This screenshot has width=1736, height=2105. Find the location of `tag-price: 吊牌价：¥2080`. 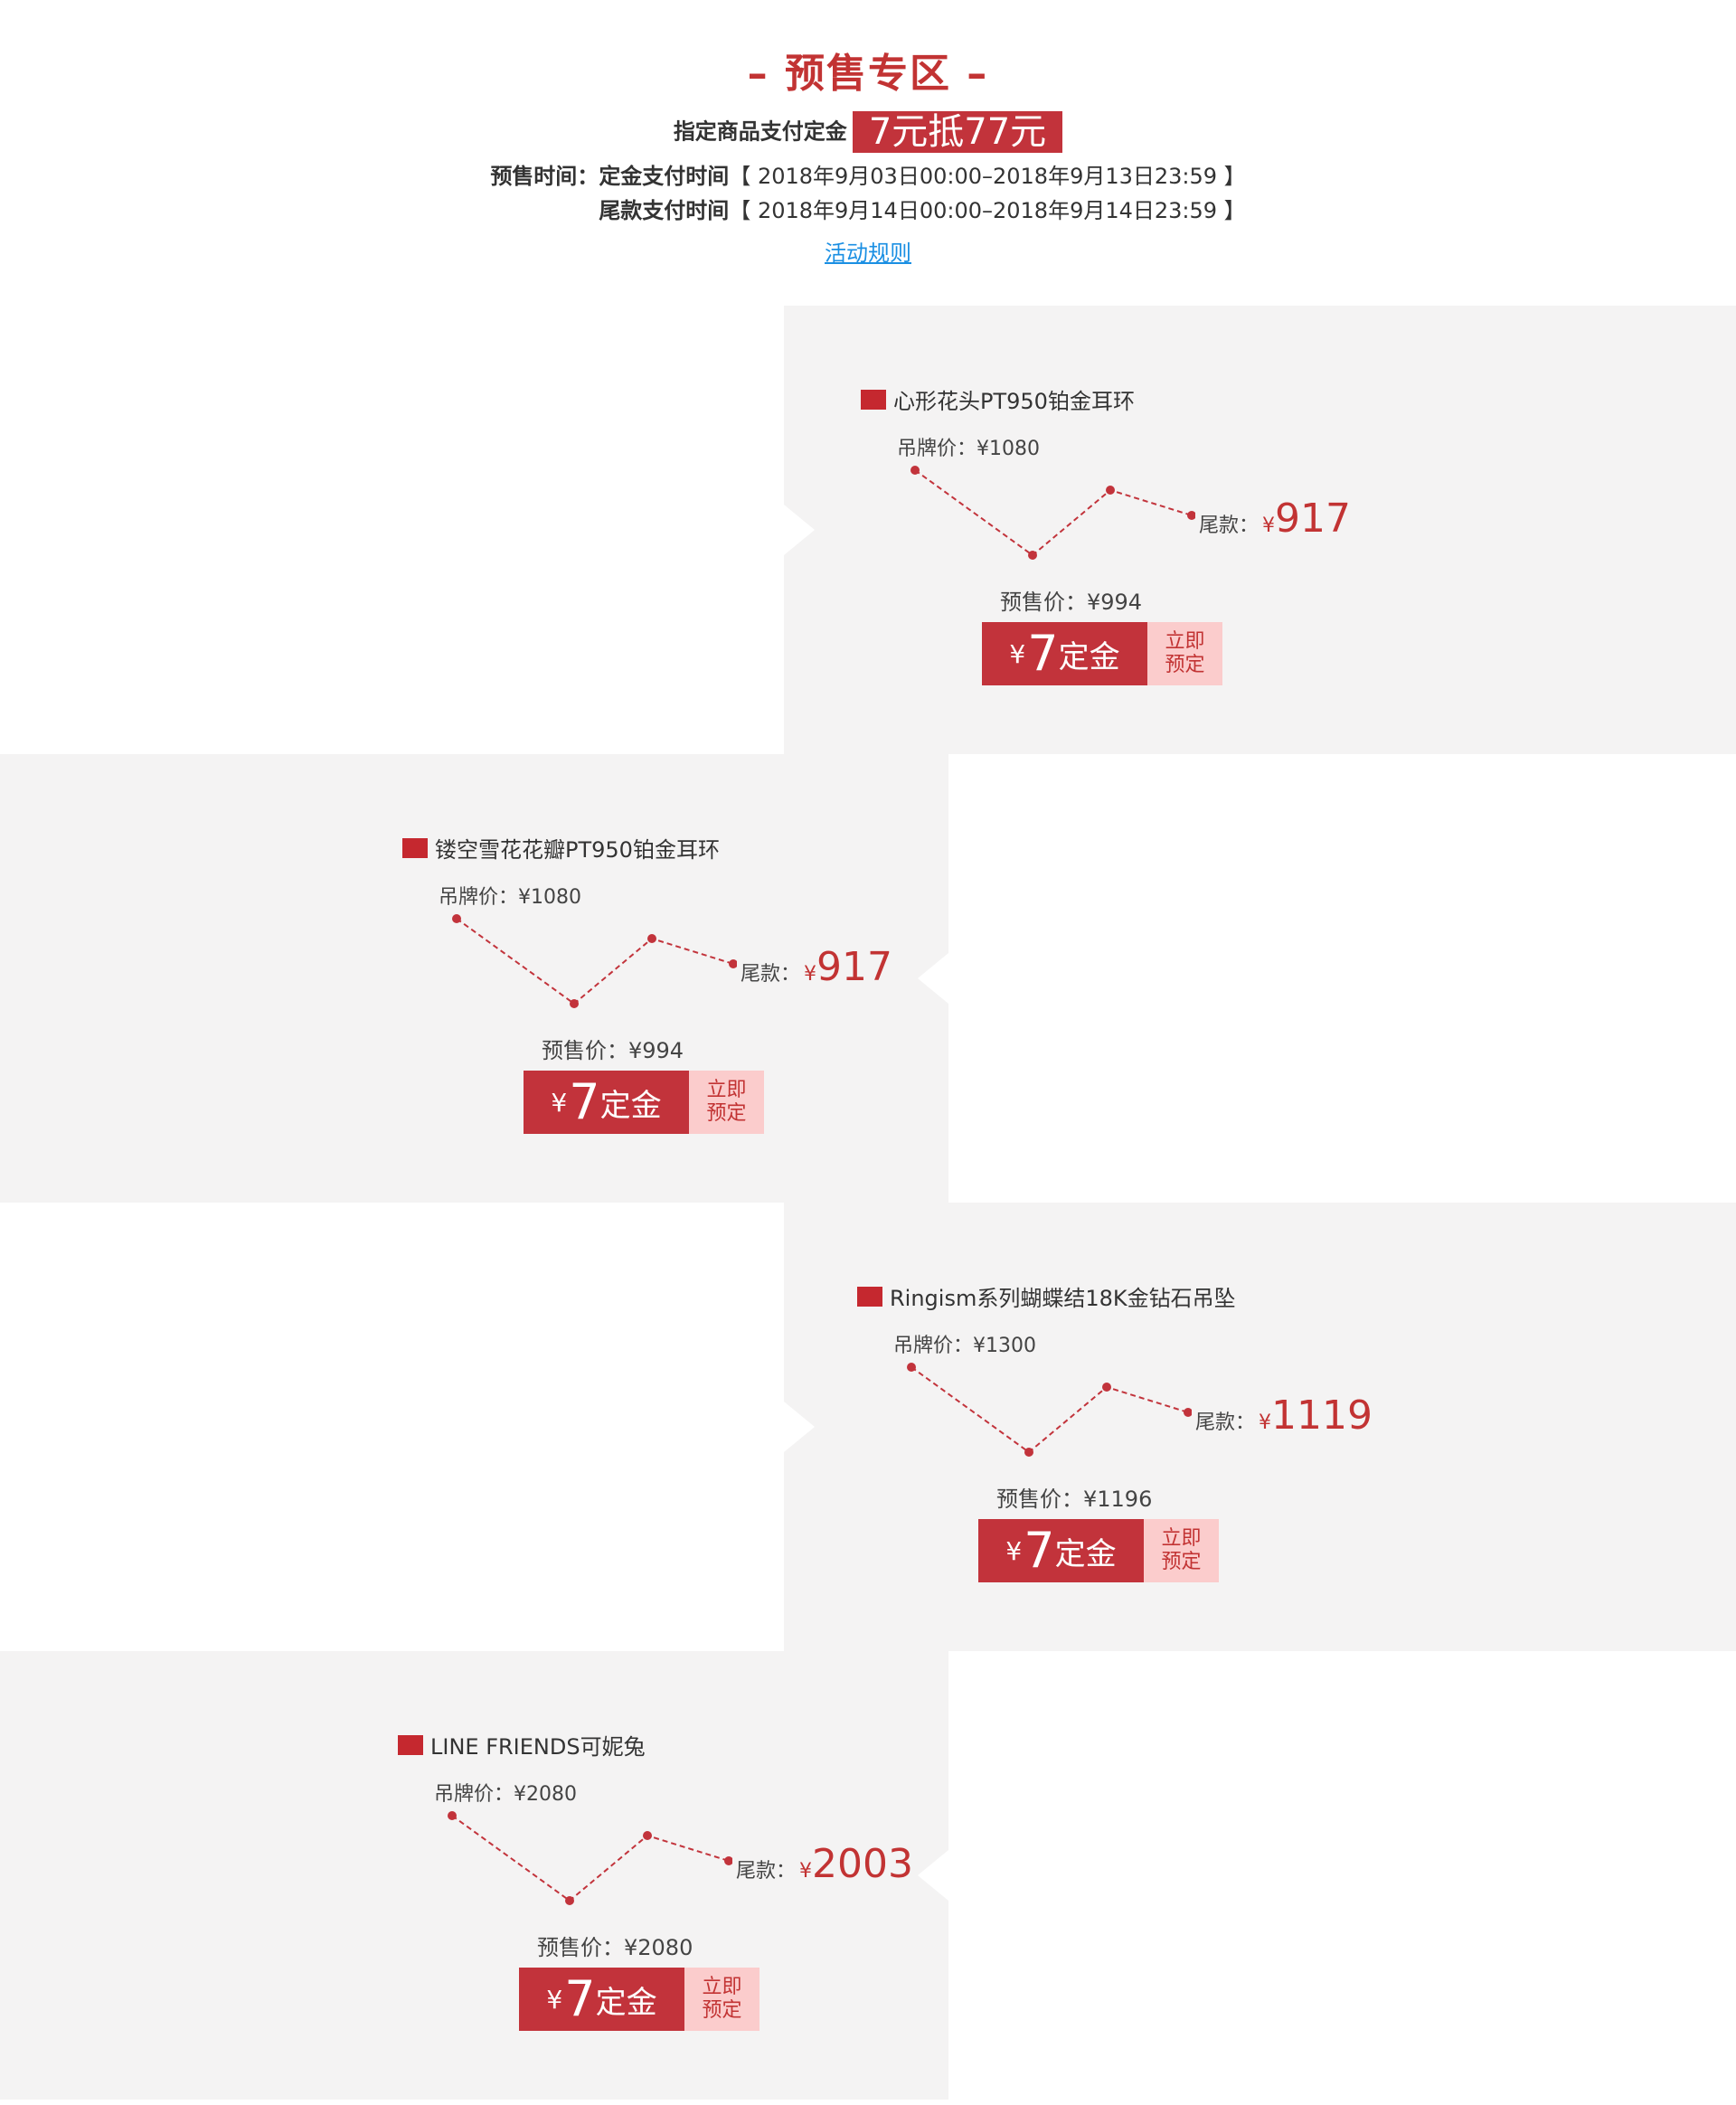

tag-price: 吊牌价：¥2080 is located at coordinates (505, 1792).